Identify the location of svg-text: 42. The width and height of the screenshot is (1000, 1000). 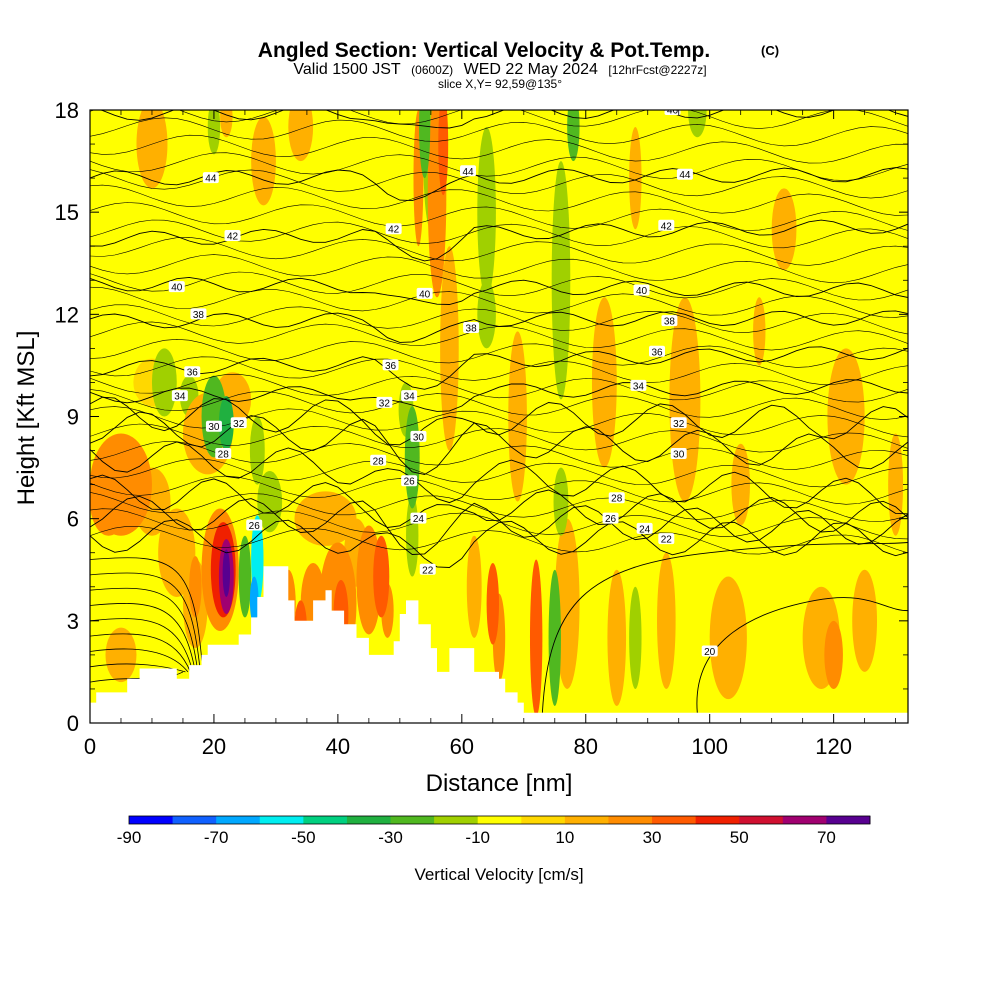
(233, 237).